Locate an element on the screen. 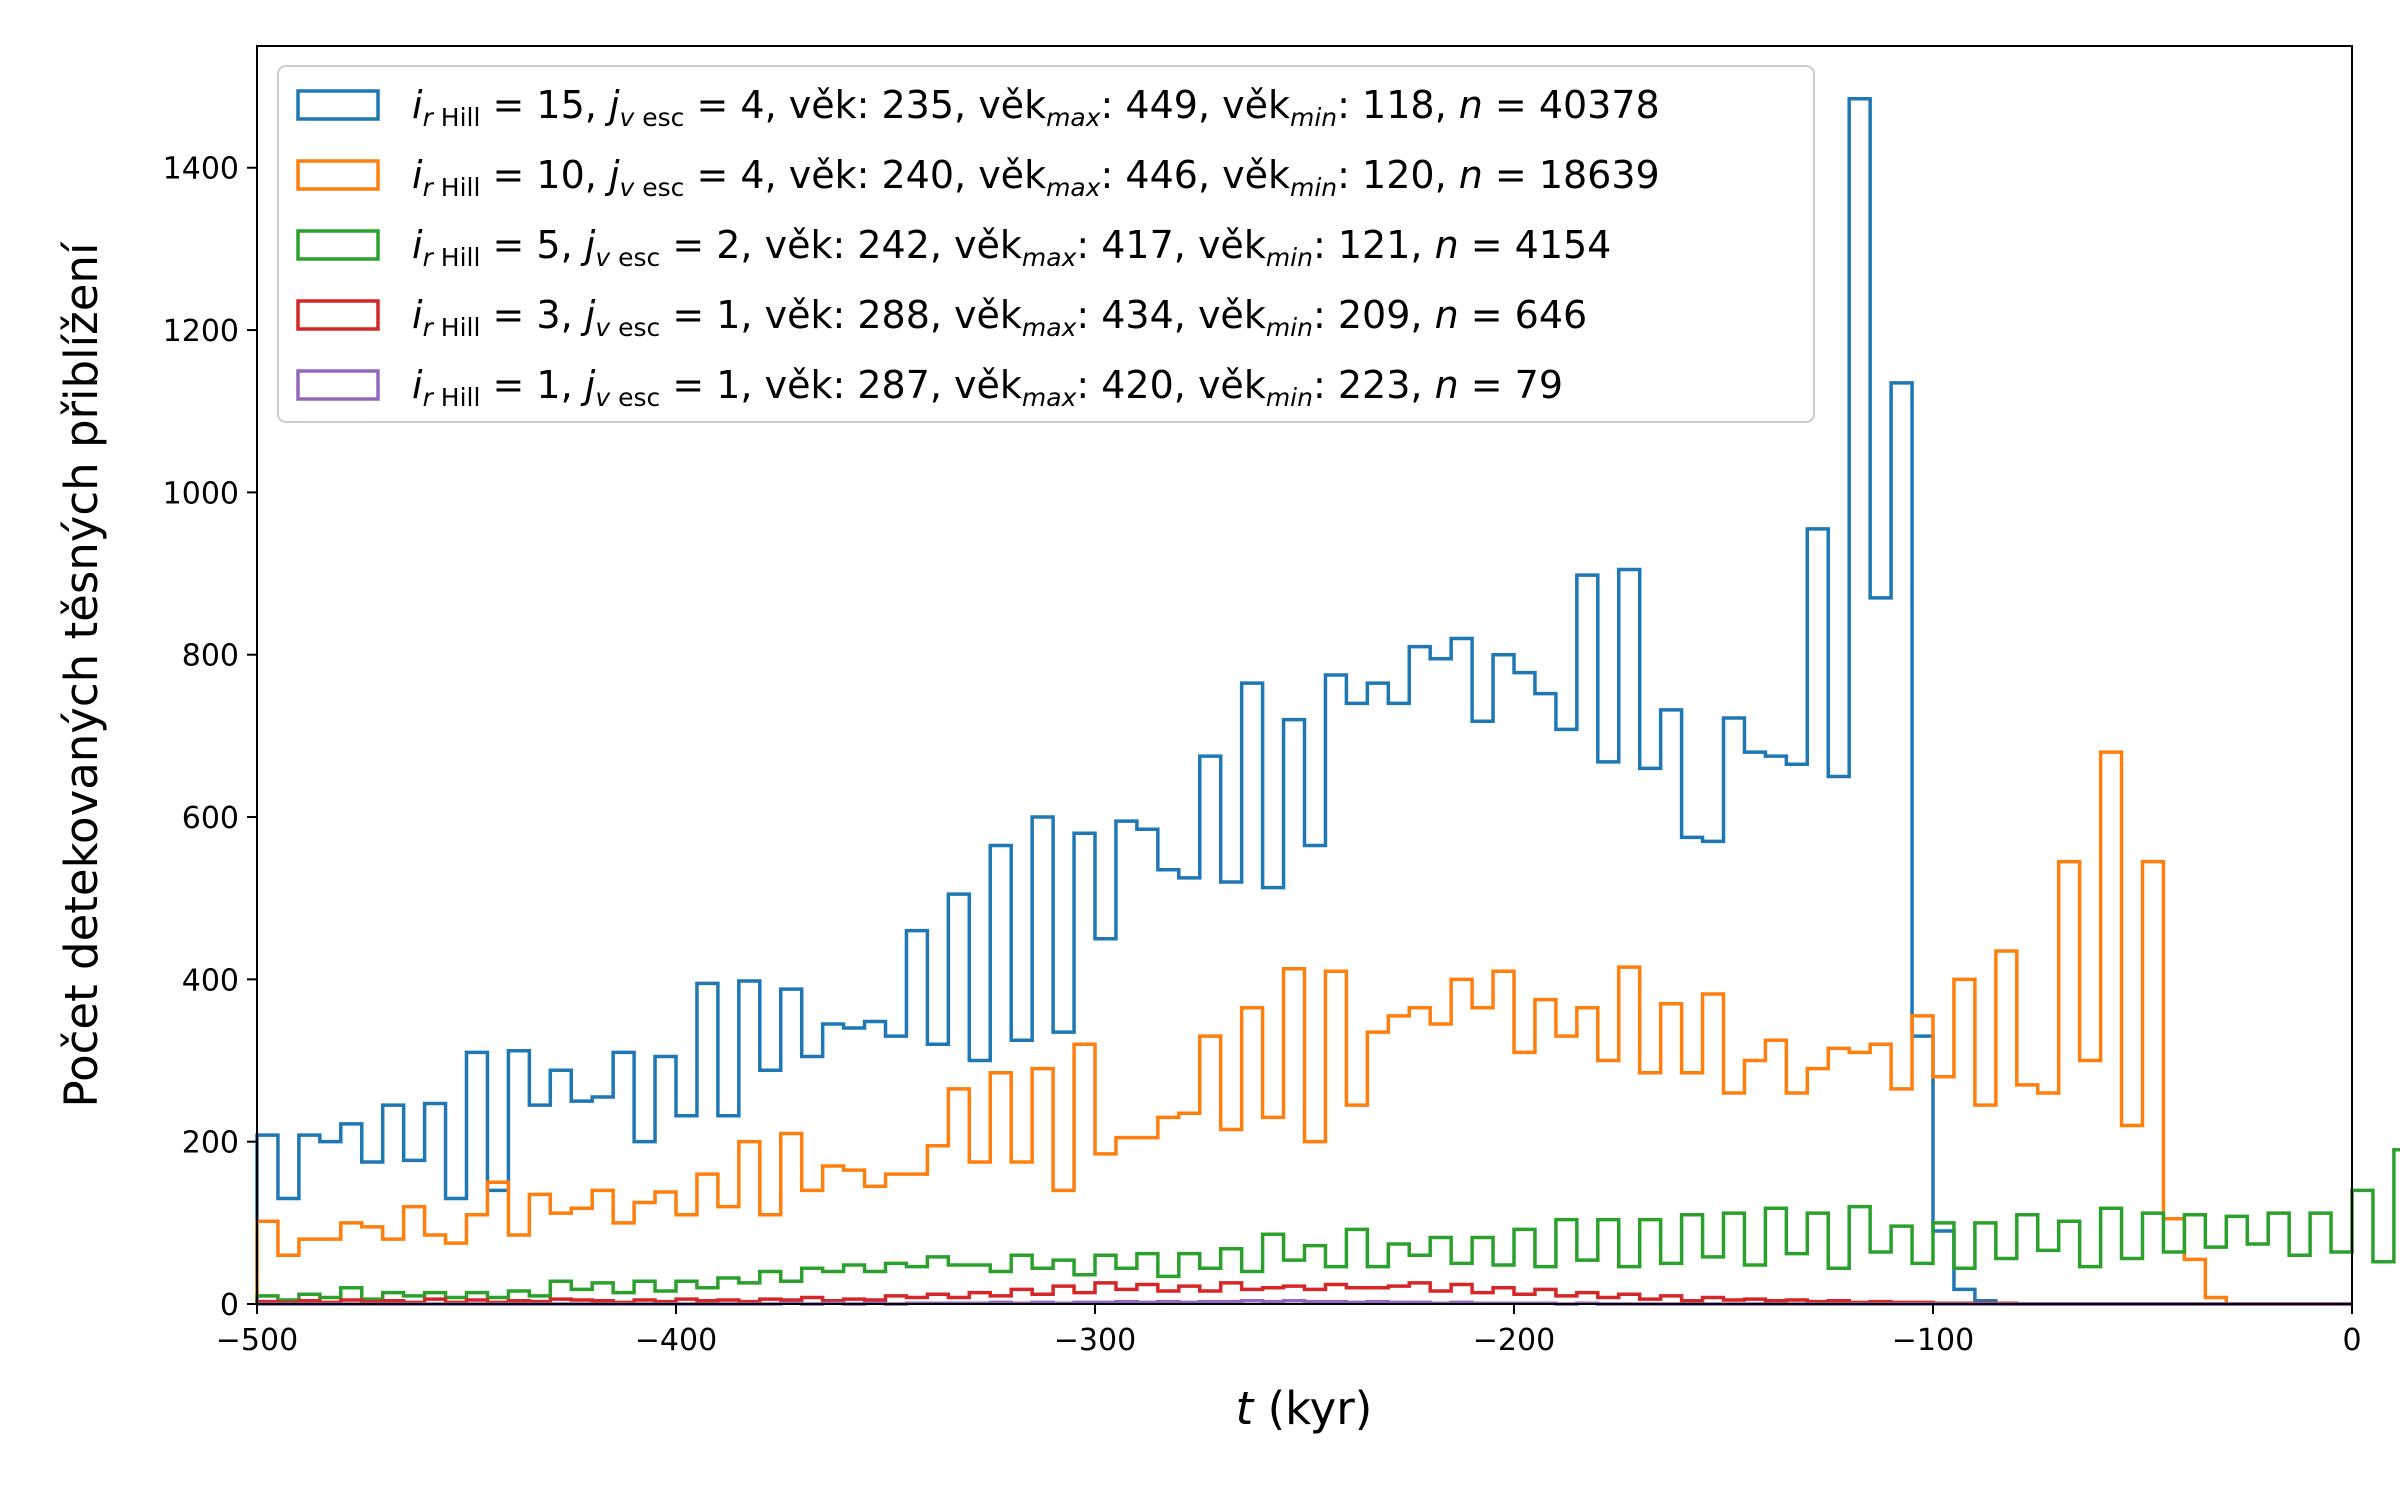  y-tick-label: 800 is located at coordinates (210, 656).